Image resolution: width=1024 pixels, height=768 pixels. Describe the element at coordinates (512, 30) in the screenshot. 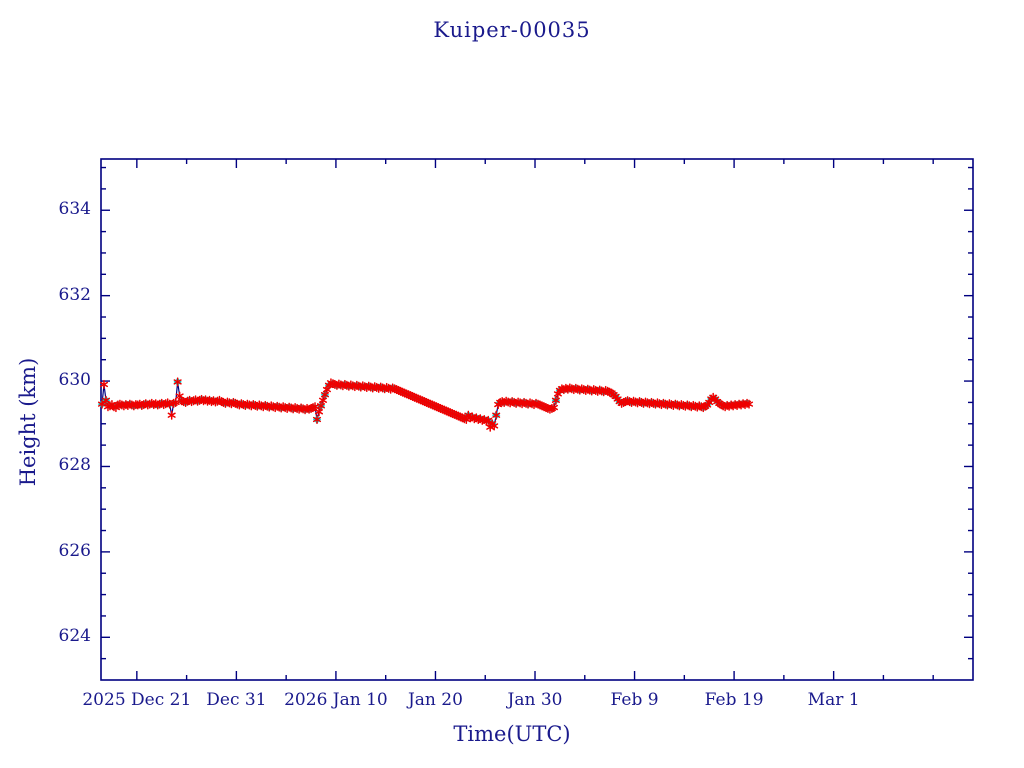

I see `chart-title: Kuiper-00035` at that location.